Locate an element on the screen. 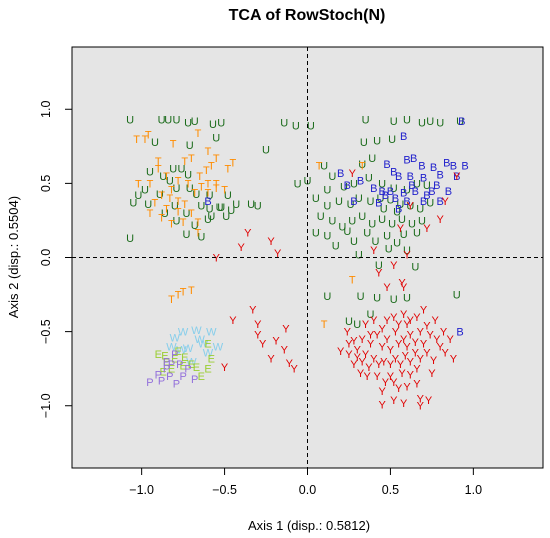 Image resolution: width=550 pixels, height=538 pixels. y-axis-label: Axis 2 (disp.: 0.5504) is located at coordinates (13, 257).